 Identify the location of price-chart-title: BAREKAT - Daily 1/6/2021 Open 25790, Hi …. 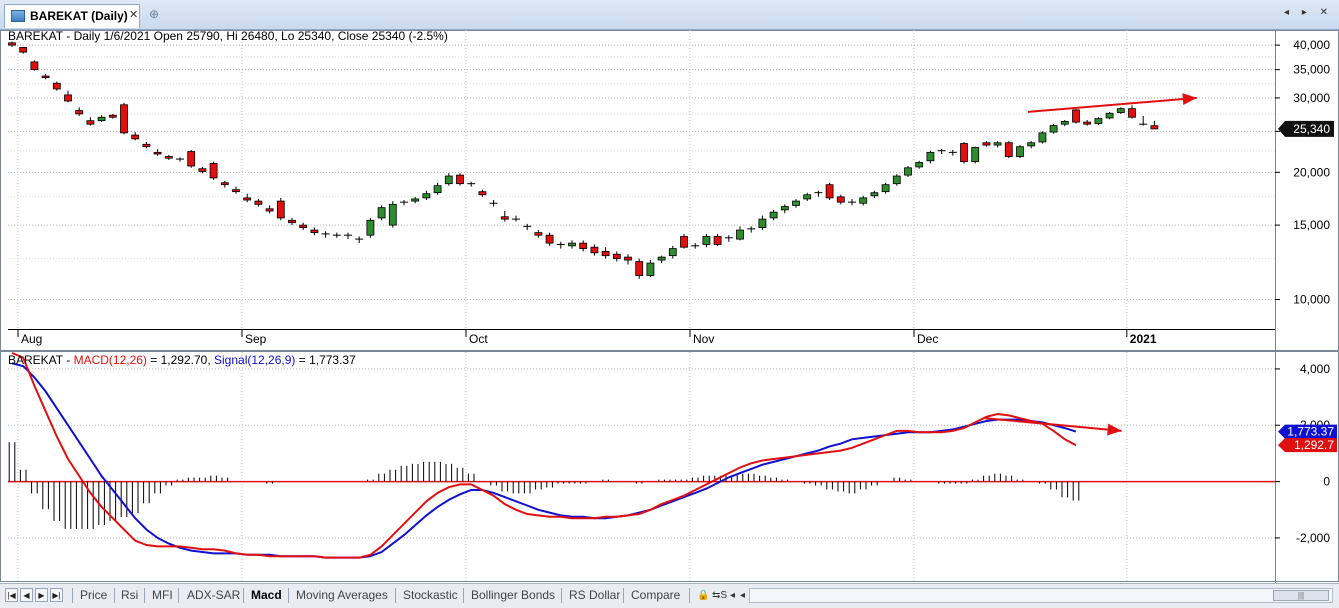
(228, 36).